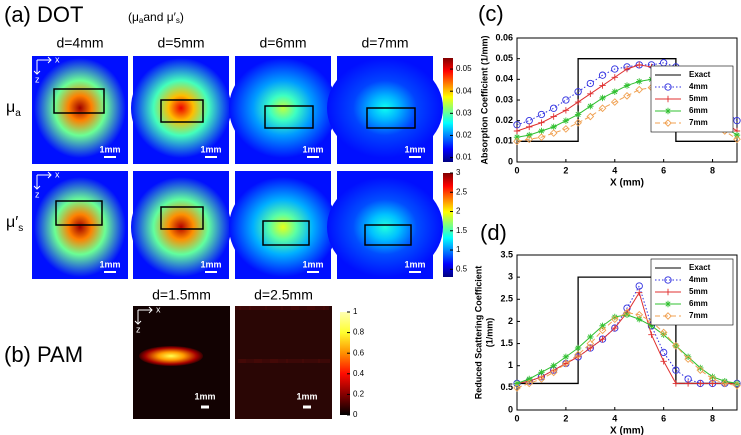 This screenshot has width=741, height=435. Describe the element at coordinates (359, 394) in the screenshot. I see `colorbar-tick-label: 0.2` at that location.